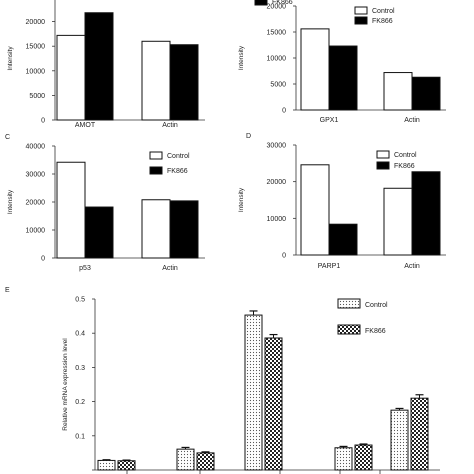 This screenshot has height=474, width=474. What do you see at coordinates (361, 10) in the screenshot?
I see `panel-2-legend-swatch-control` at bounding box center [361, 10].